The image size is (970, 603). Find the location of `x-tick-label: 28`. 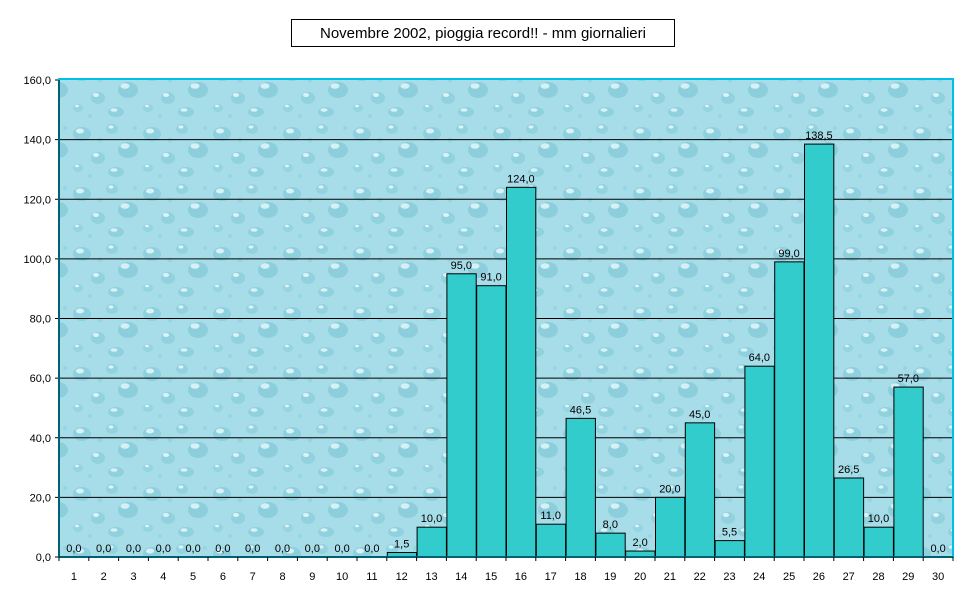

x-tick-label: 28 is located at coordinates (878, 577).